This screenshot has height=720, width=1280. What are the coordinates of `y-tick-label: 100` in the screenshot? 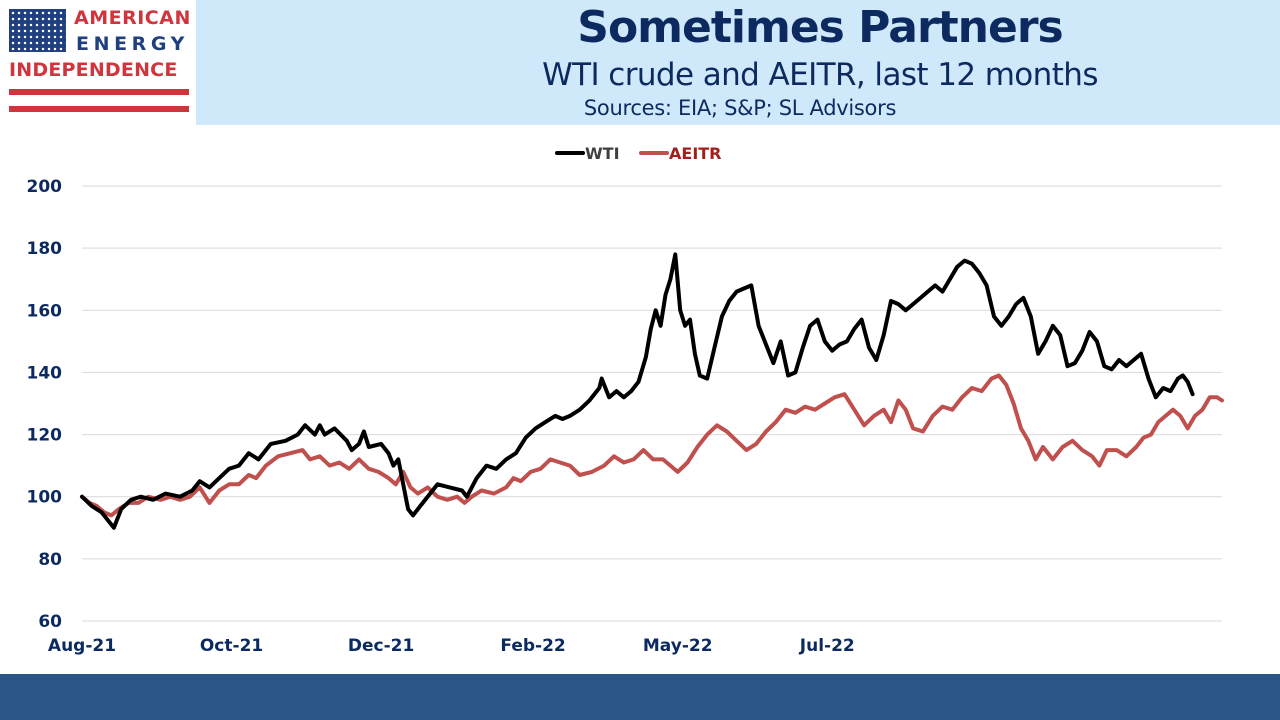 It's located at (45, 498).